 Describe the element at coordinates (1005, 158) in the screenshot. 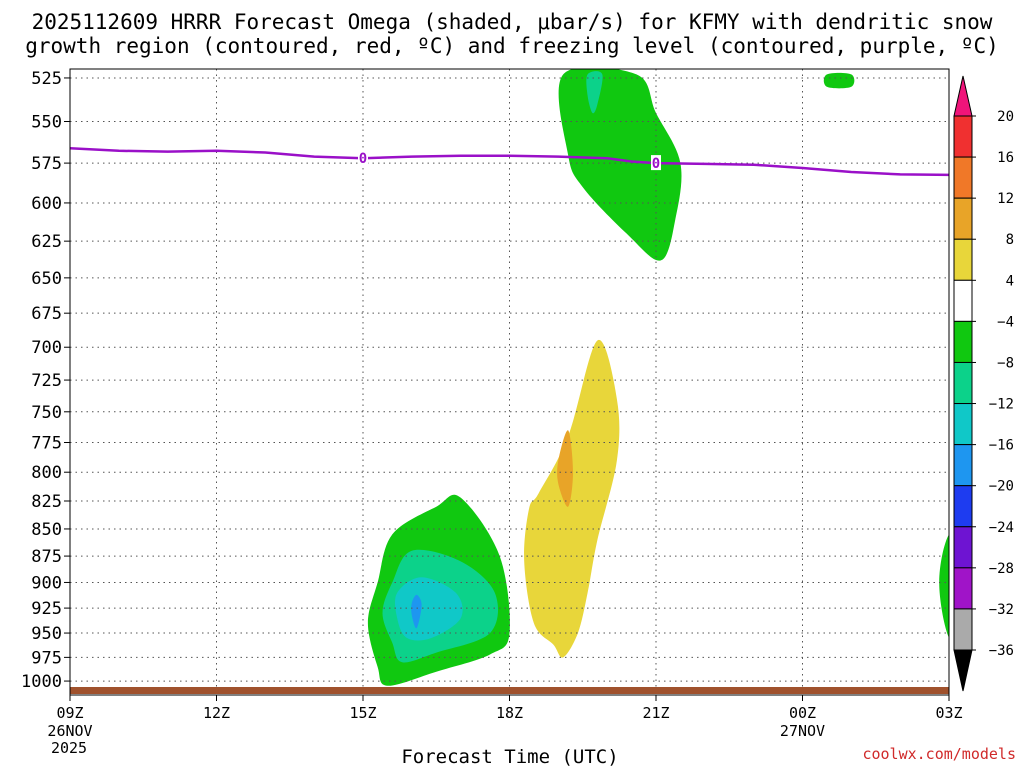

I see `colorbar-label-1: 16` at that location.